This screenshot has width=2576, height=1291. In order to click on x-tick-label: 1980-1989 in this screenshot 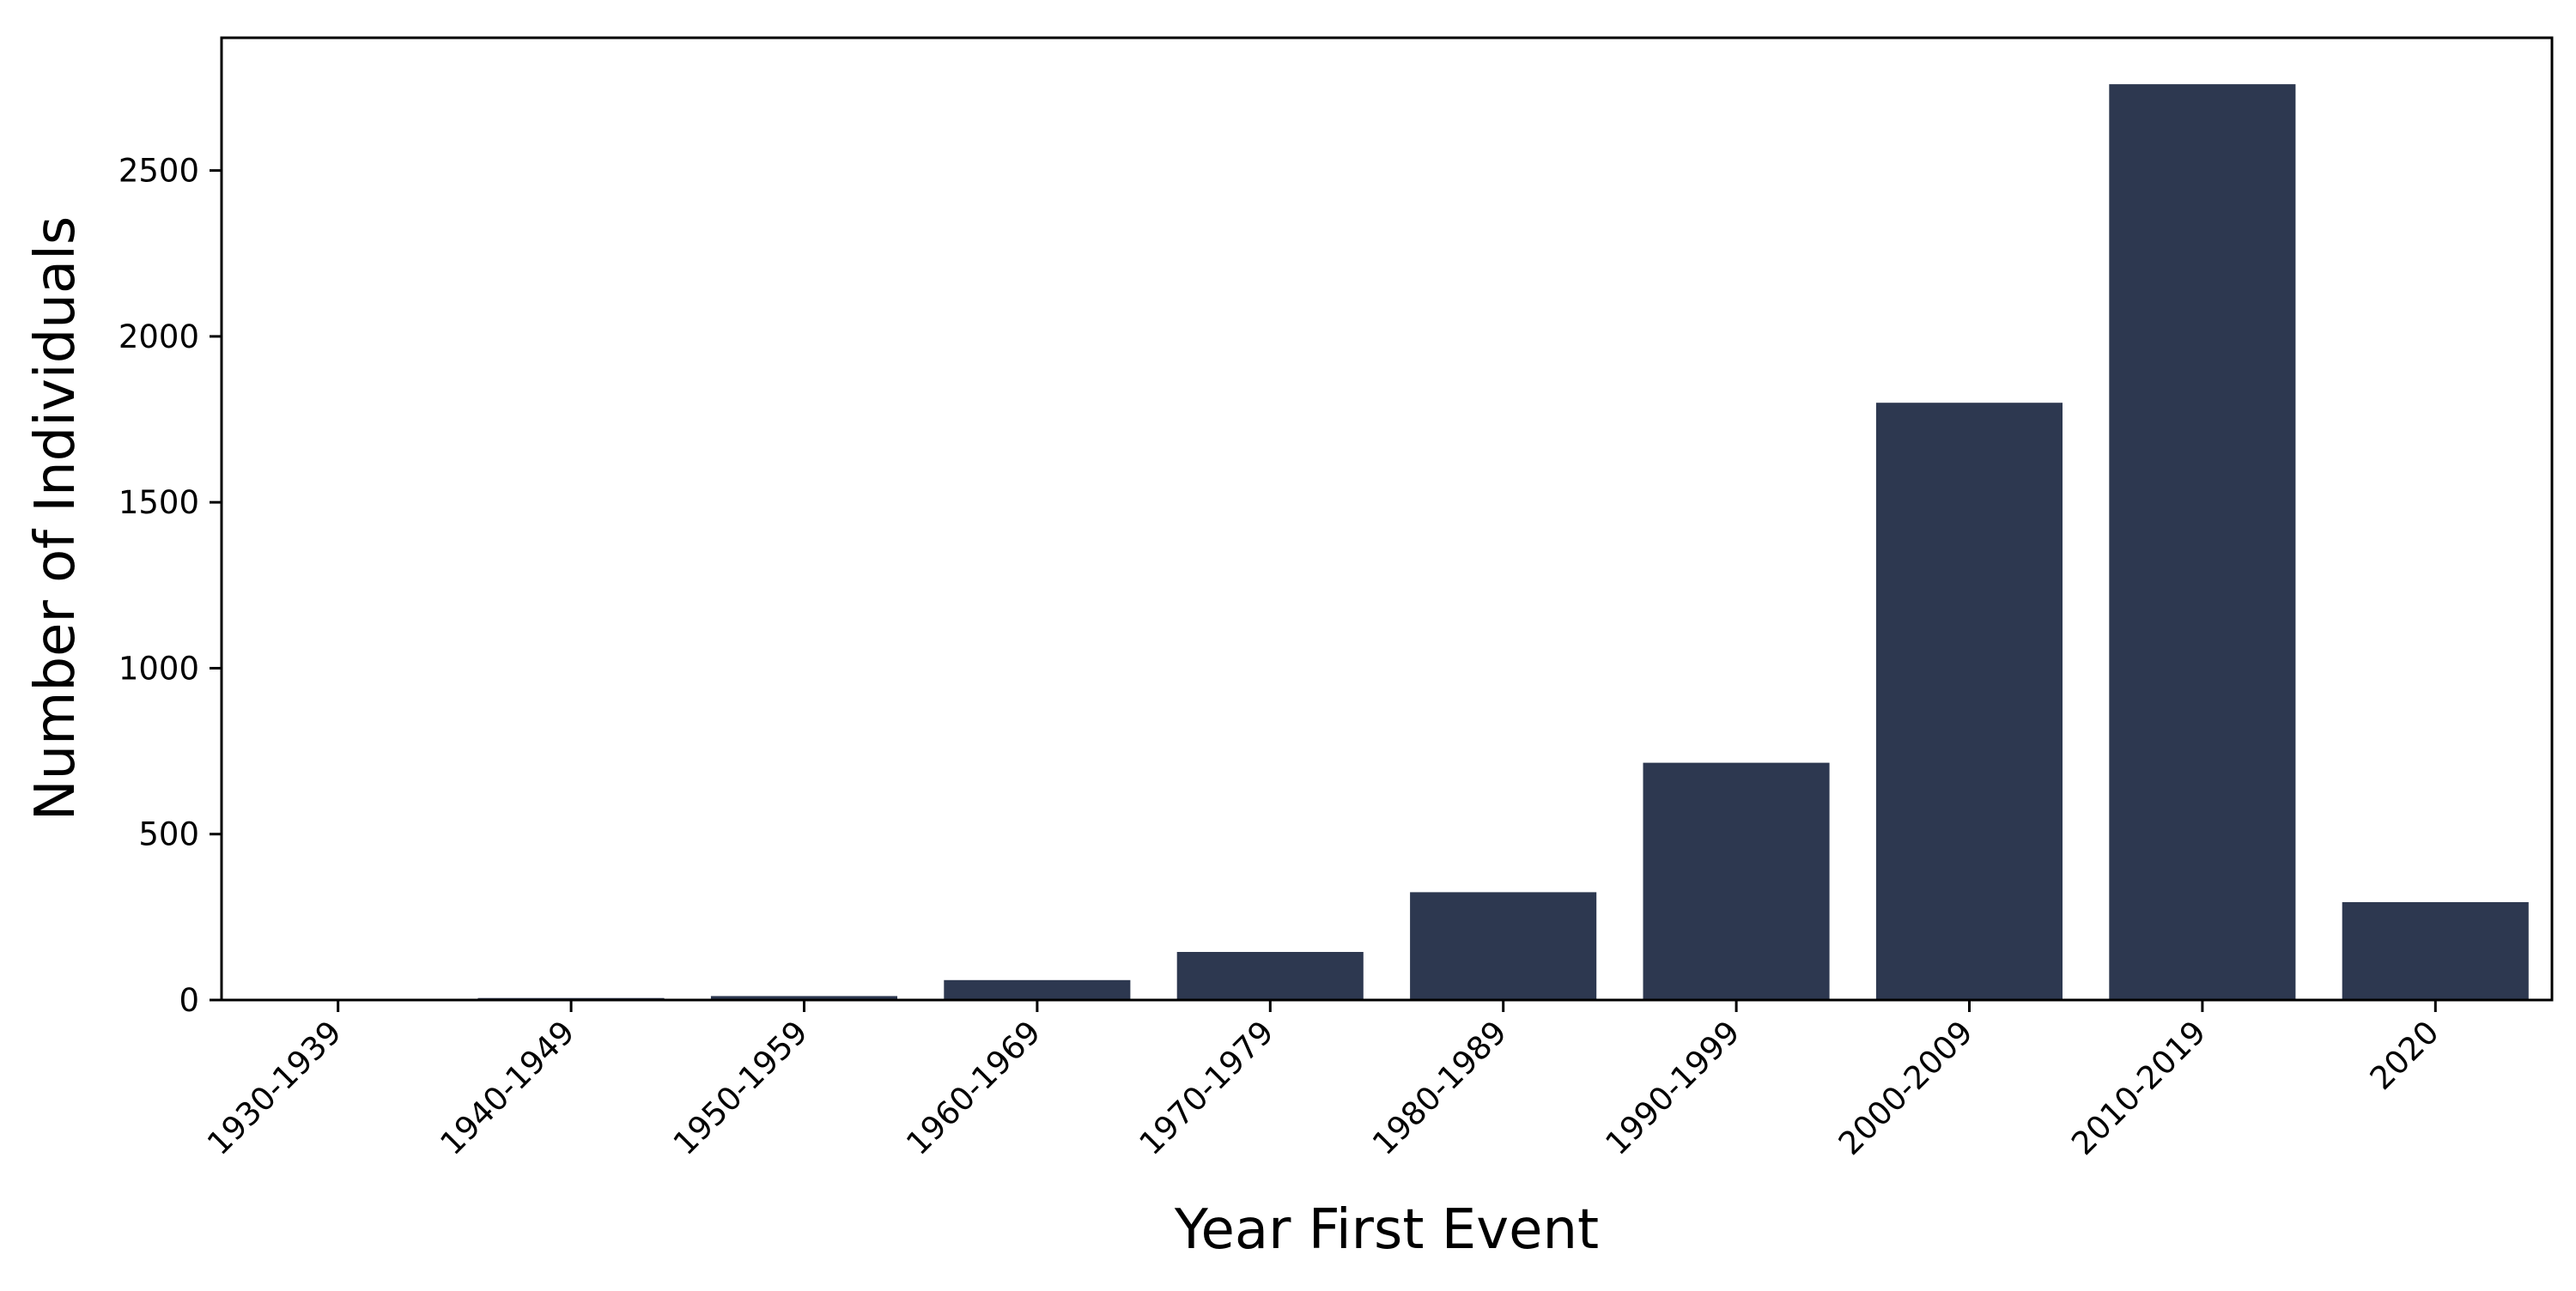, I will do `click(1440, 1088)`.